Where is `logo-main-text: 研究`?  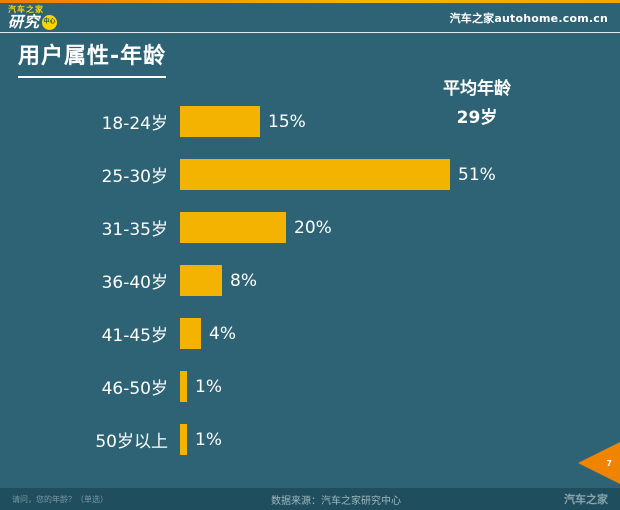
logo-main-text: 研究 is located at coordinates (24, 21).